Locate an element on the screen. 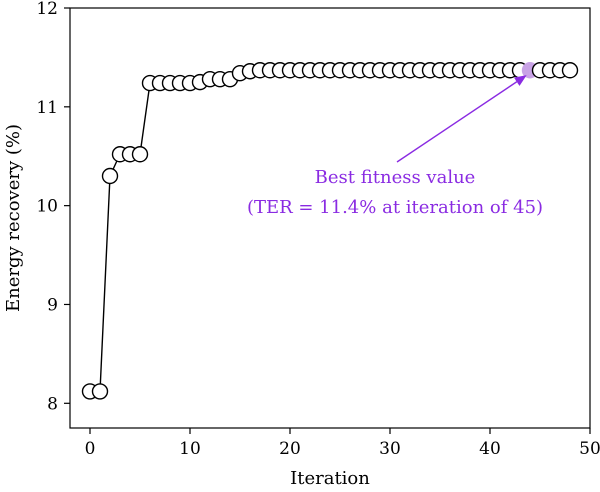  annotation-arrow is located at coordinates (461, 119).